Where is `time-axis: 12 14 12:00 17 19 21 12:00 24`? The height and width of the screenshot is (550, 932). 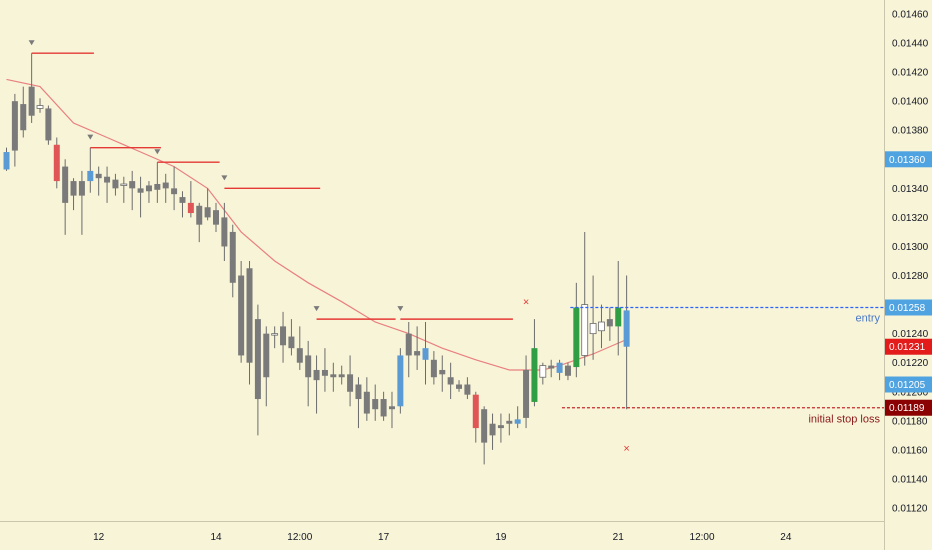 time-axis: 12 14 12:00 17 19 21 12:00 24 is located at coordinates (442, 537).